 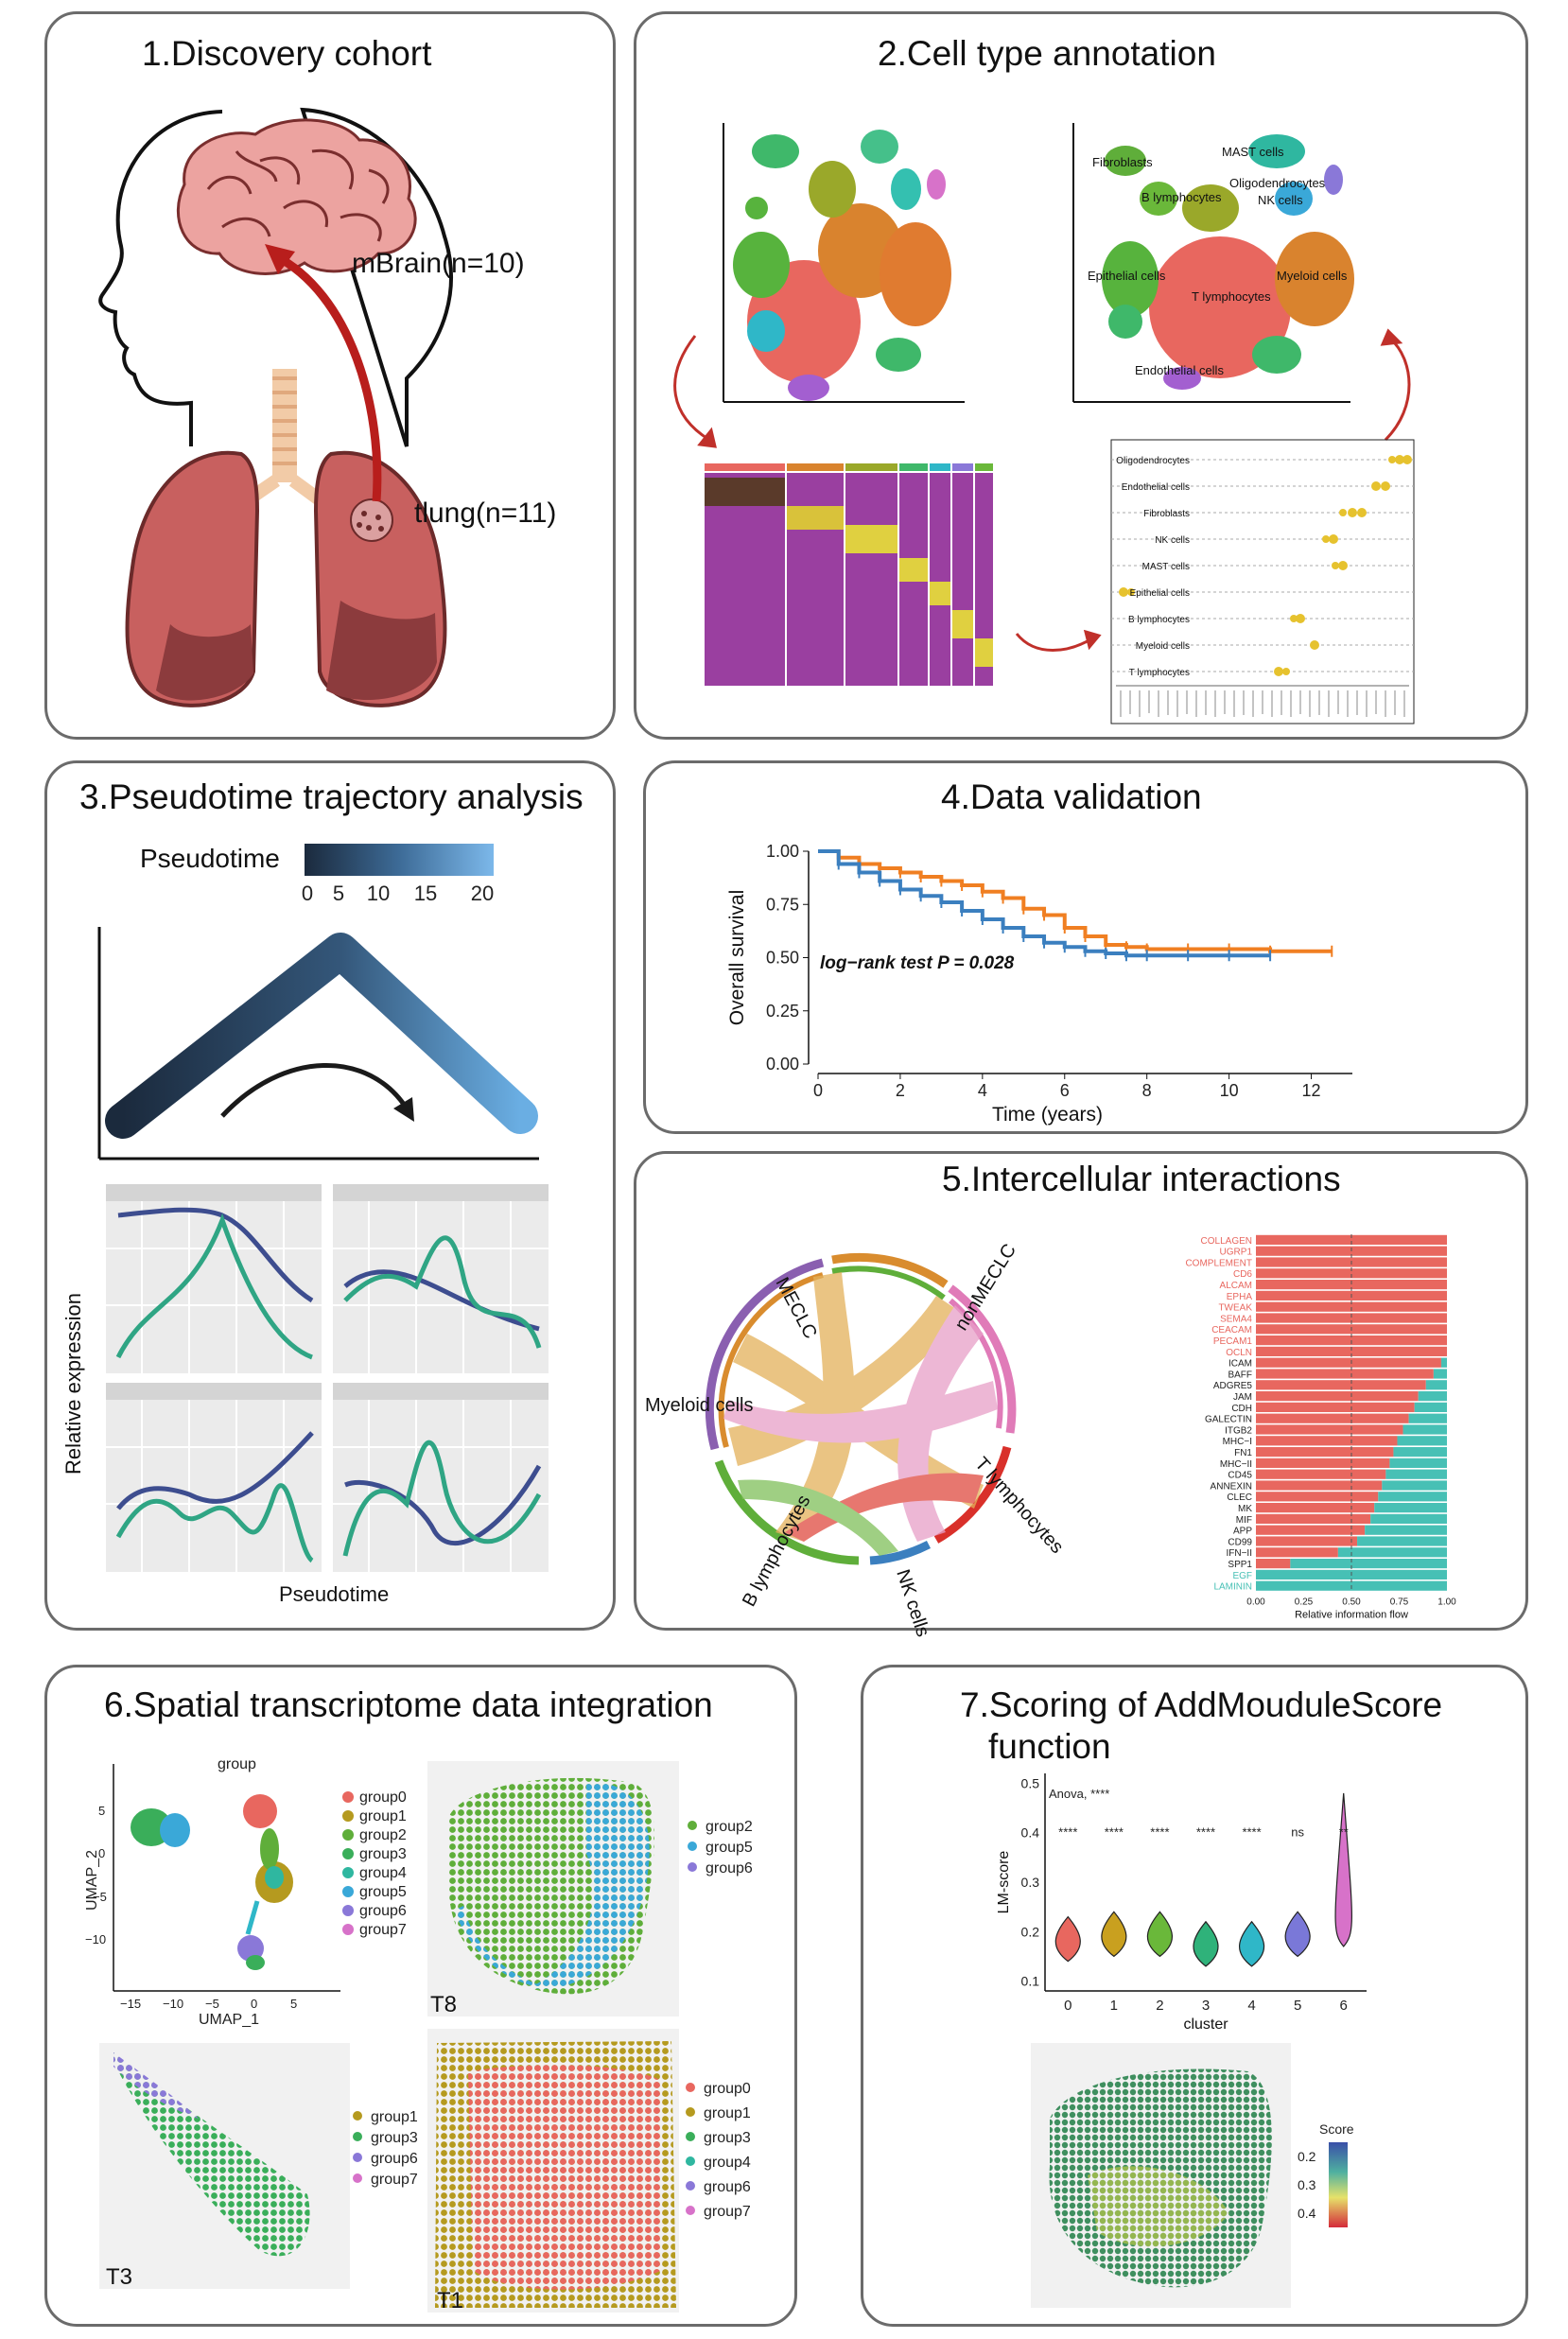 I want to click on score-tick-1: 0.3, so click(x=1307, y=2184).